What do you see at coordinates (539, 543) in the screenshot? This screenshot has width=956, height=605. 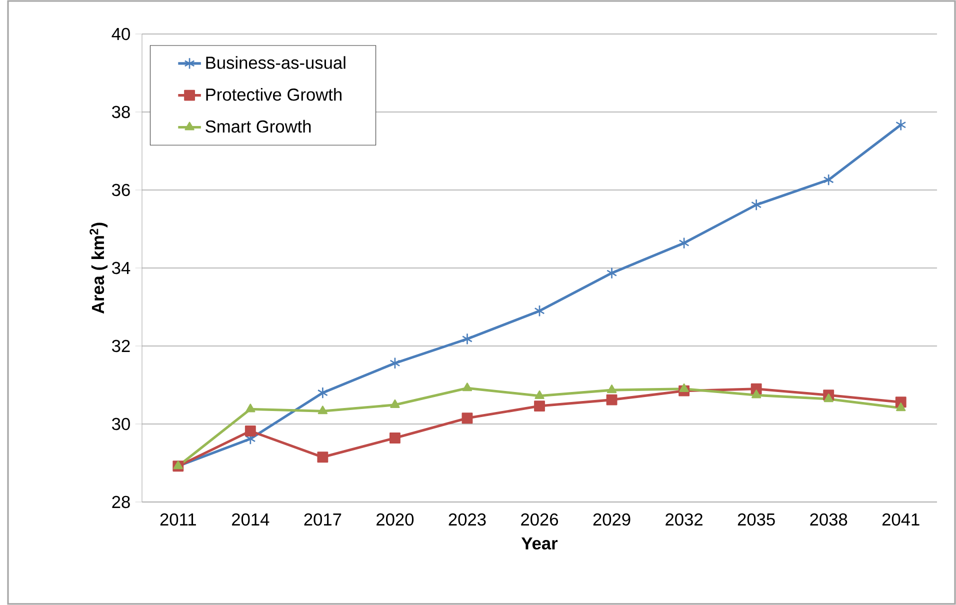 I see `x-axis-title: Year` at bounding box center [539, 543].